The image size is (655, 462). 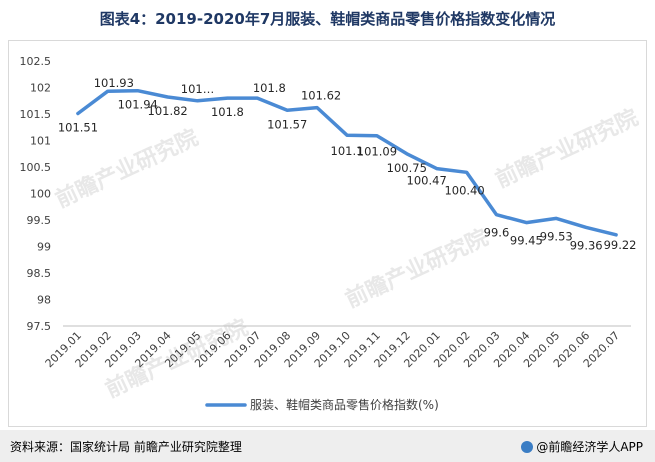 I want to click on y-tick-label: 97.5, so click(x=39, y=326).